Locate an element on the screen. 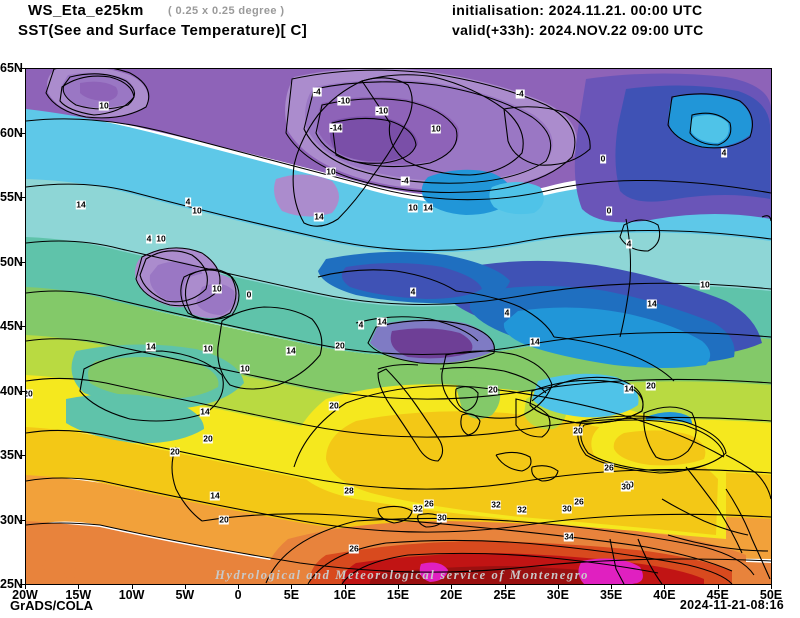 The image size is (800, 618). contour-value-label: 28 is located at coordinates (349, 490).